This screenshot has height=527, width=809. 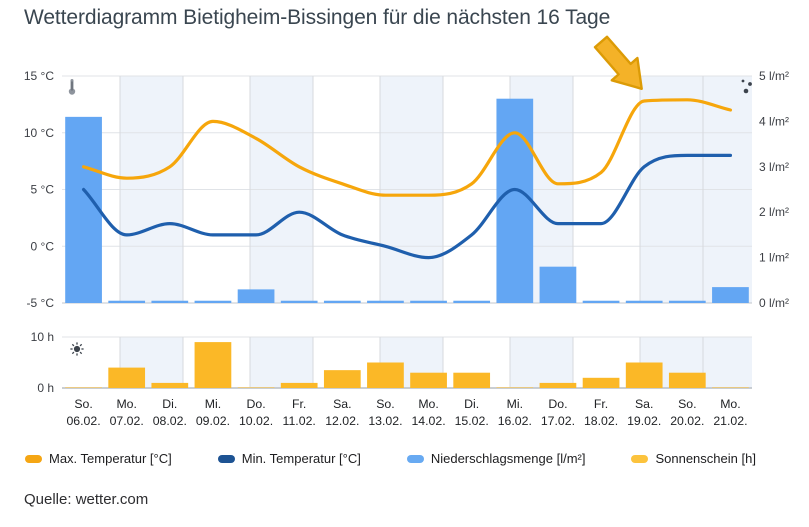 I want to click on svg-text: 13.02., so click(x=385, y=421).